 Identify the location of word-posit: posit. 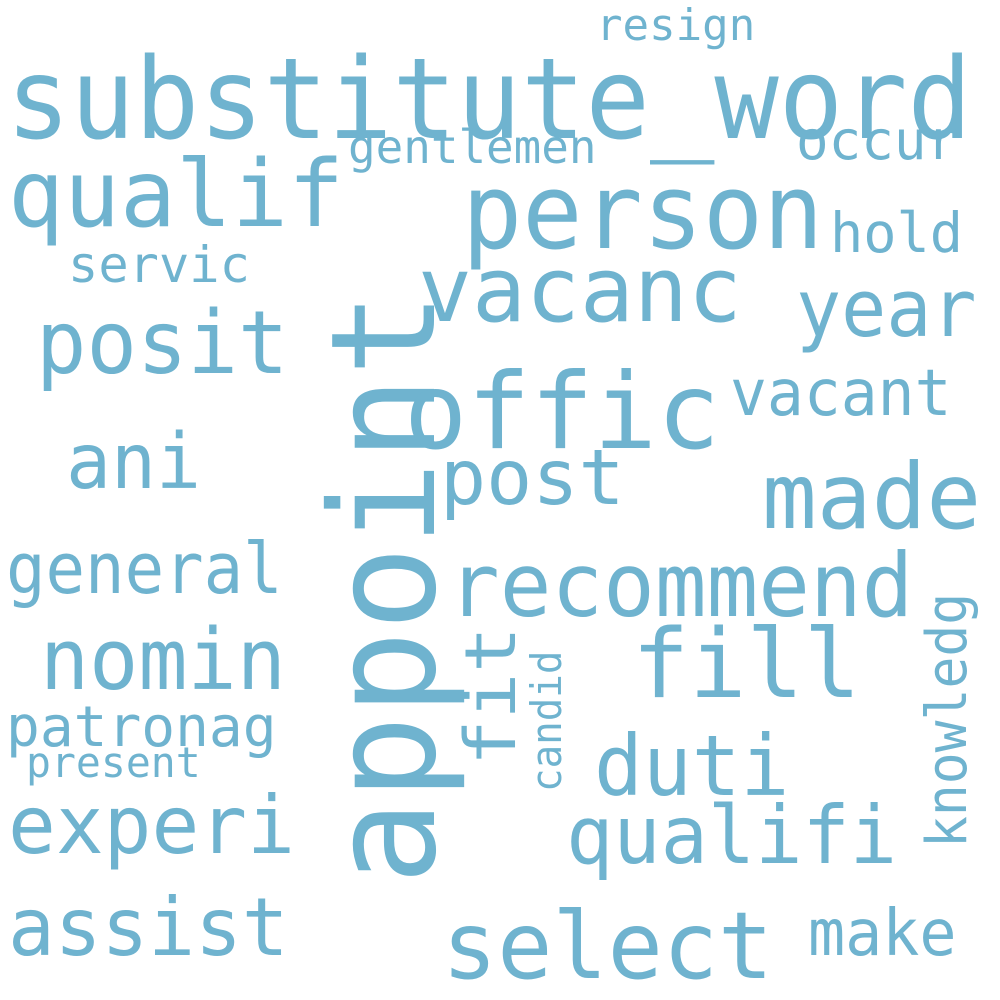
(162, 343).